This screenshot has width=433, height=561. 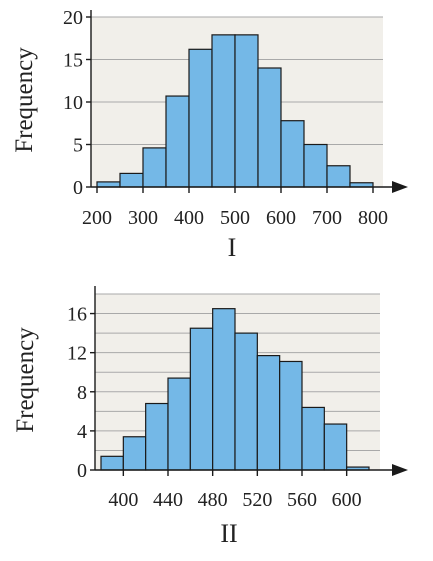 I want to click on chart-2-caption: II, so click(x=228, y=533).